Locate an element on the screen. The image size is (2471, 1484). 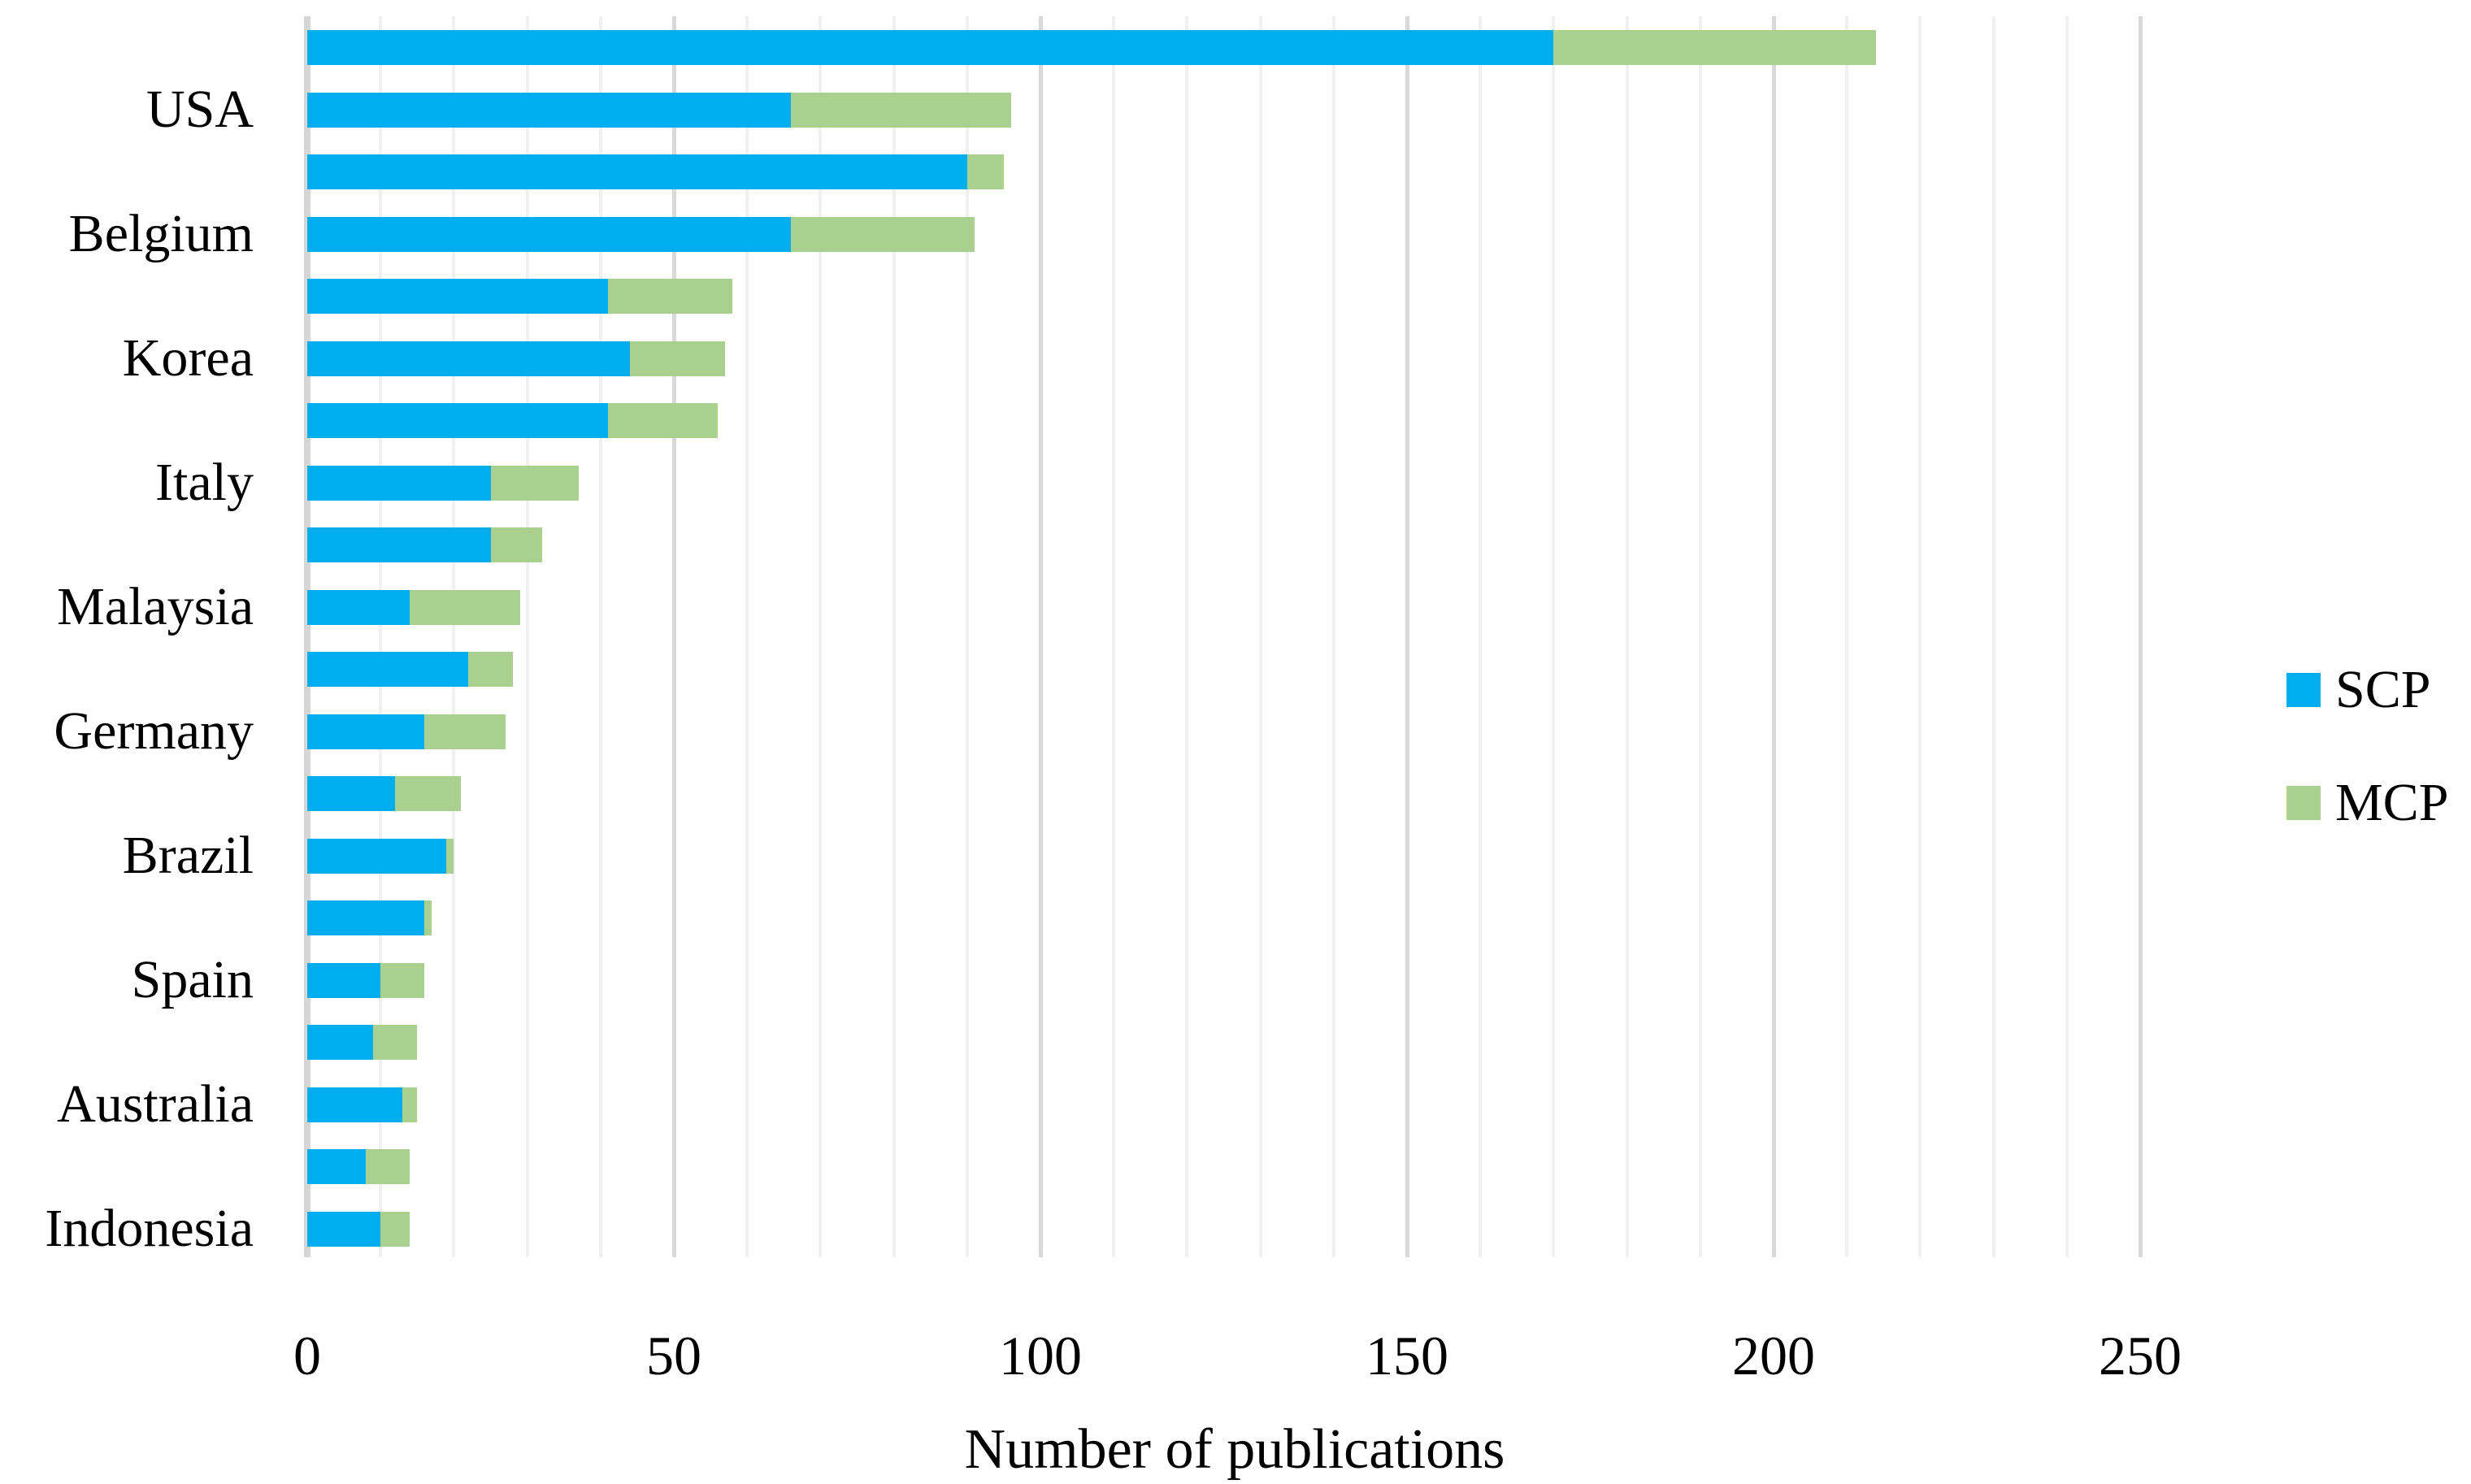
x-tick-100: 100 is located at coordinates (1041, 1355).